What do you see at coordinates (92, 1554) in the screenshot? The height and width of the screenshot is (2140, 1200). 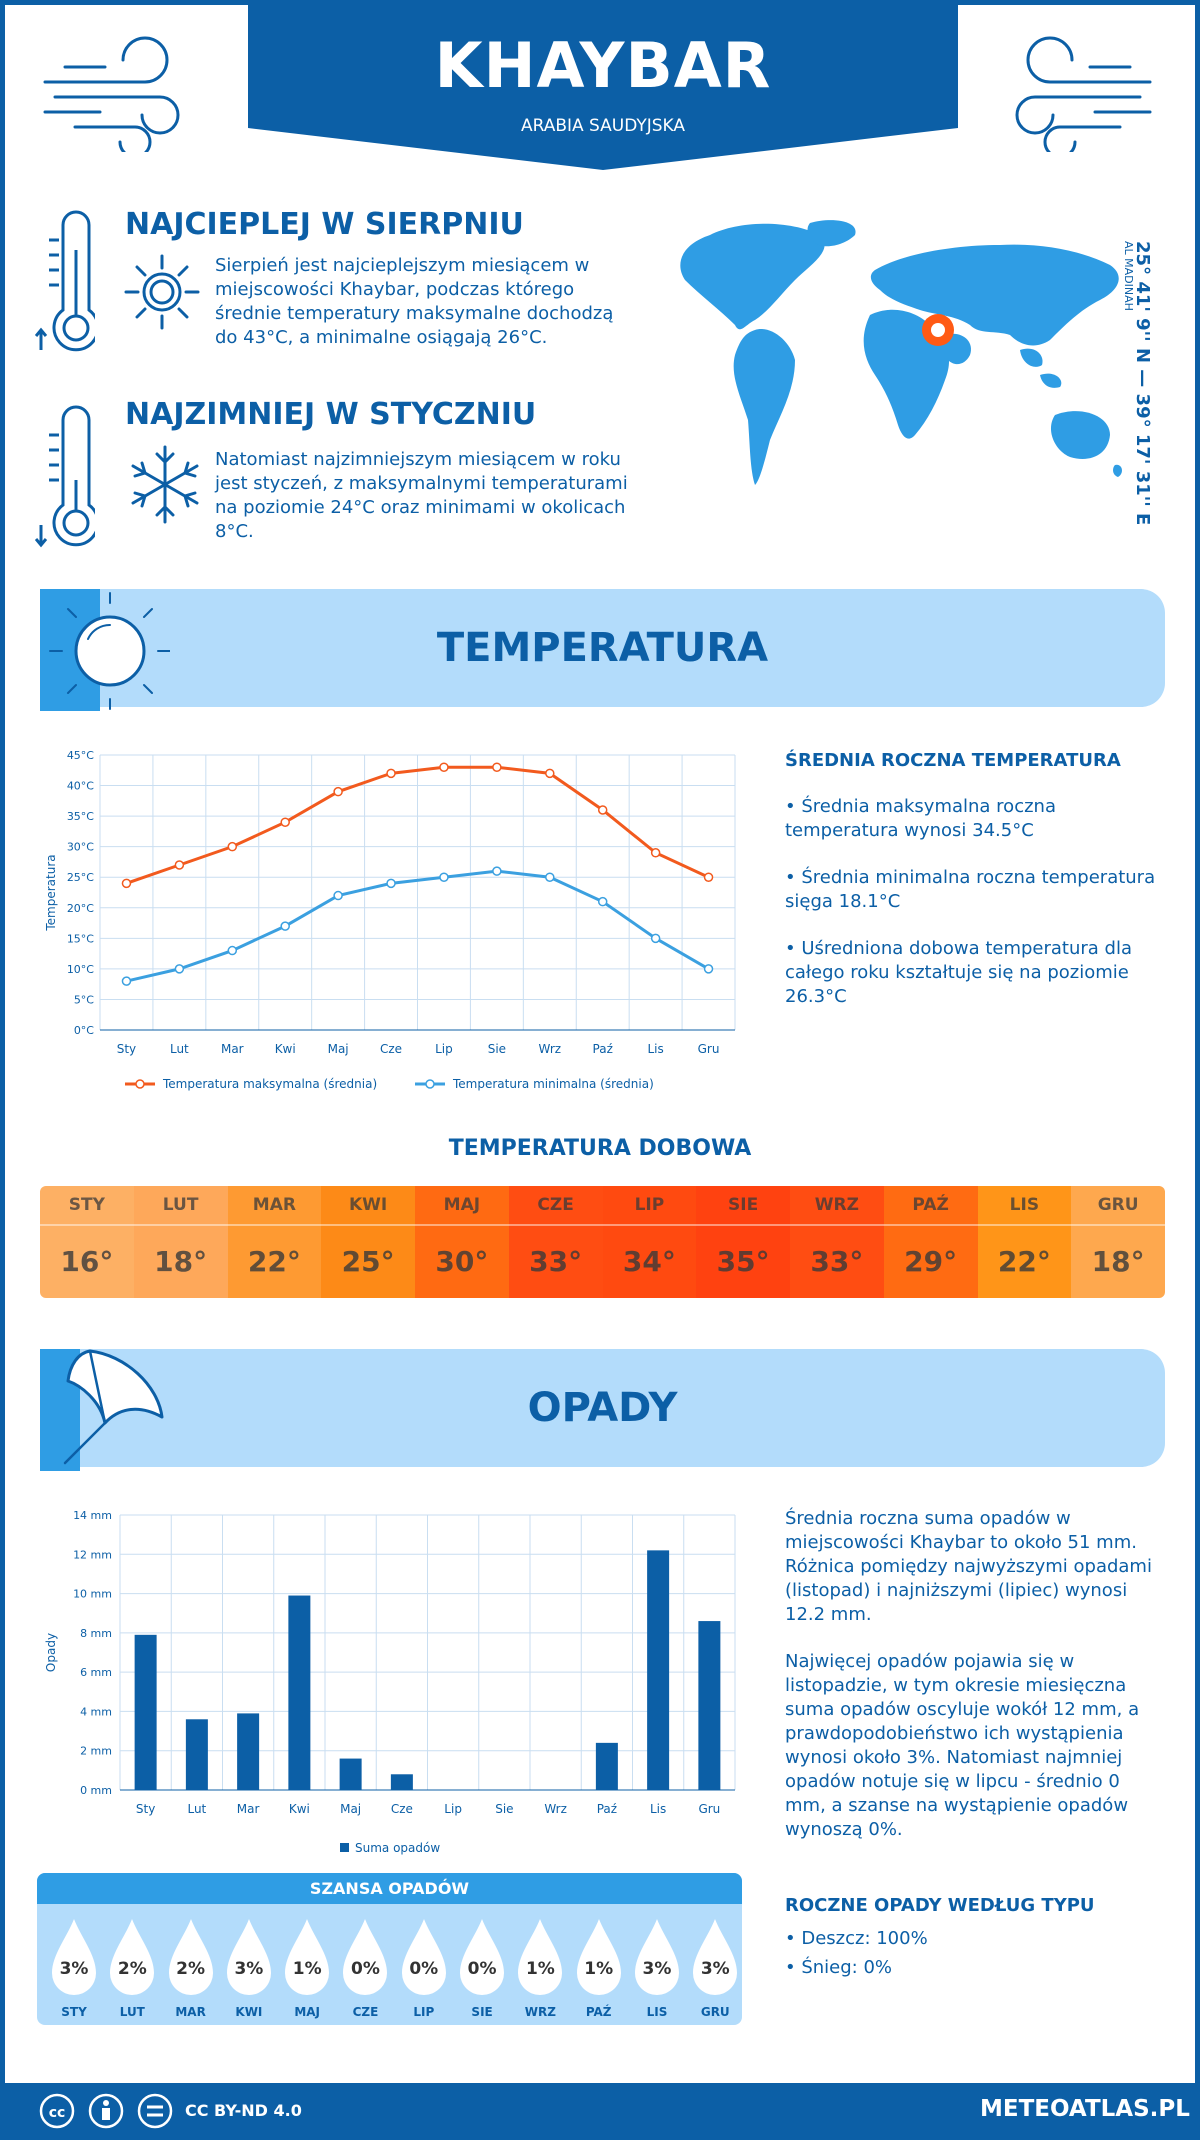 I see `y-tick-label: 12 mm` at bounding box center [92, 1554].